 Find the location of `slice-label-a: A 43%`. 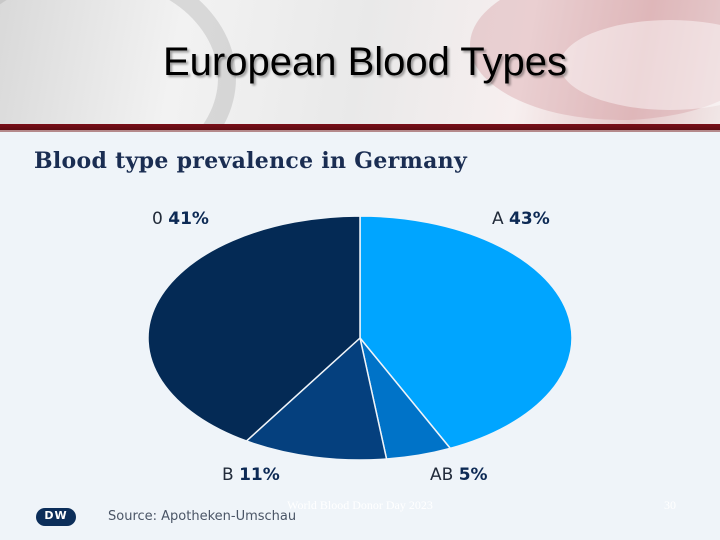

slice-label-a: A 43% is located at coordinates (521, 219).